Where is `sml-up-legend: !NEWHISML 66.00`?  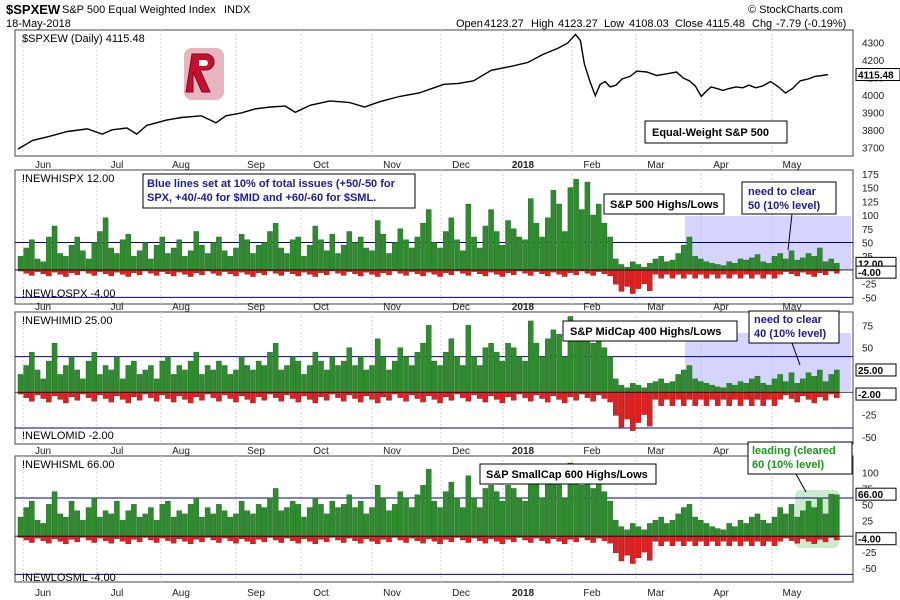
sml-up-legend: !NEWHISML 66.00 is located at coordinates (68, 465).